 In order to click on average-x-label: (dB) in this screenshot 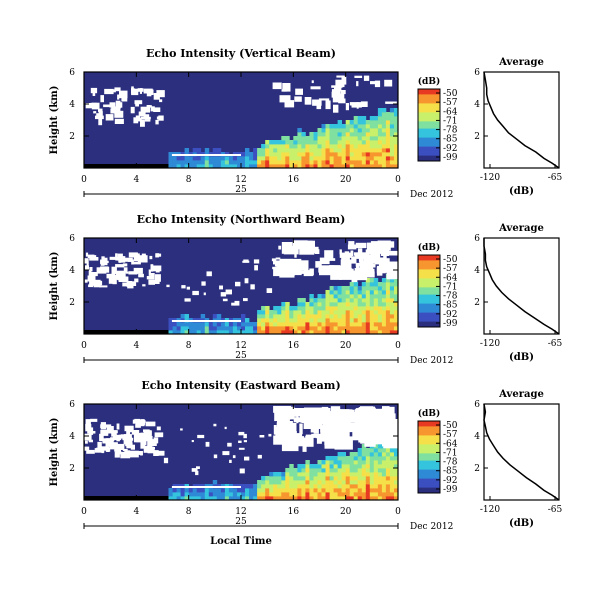, I will do `click(521, 357)`.